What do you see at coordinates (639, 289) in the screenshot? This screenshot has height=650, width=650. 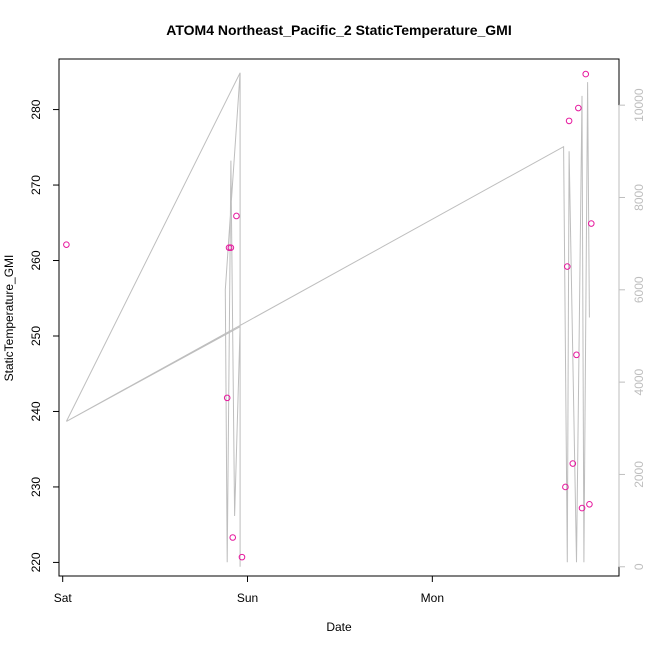 I see `y-right-tick-label: 6000` at bounding box center [639, 289].